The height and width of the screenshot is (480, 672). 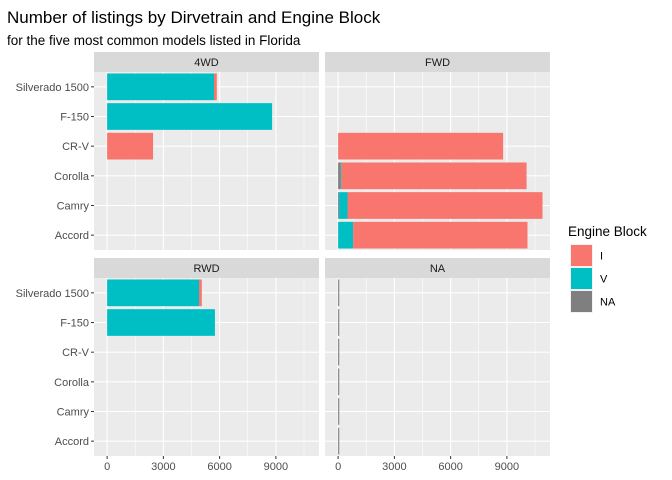 I want to click on bar-fwd-corolla-na, so click(x=339, y=176).